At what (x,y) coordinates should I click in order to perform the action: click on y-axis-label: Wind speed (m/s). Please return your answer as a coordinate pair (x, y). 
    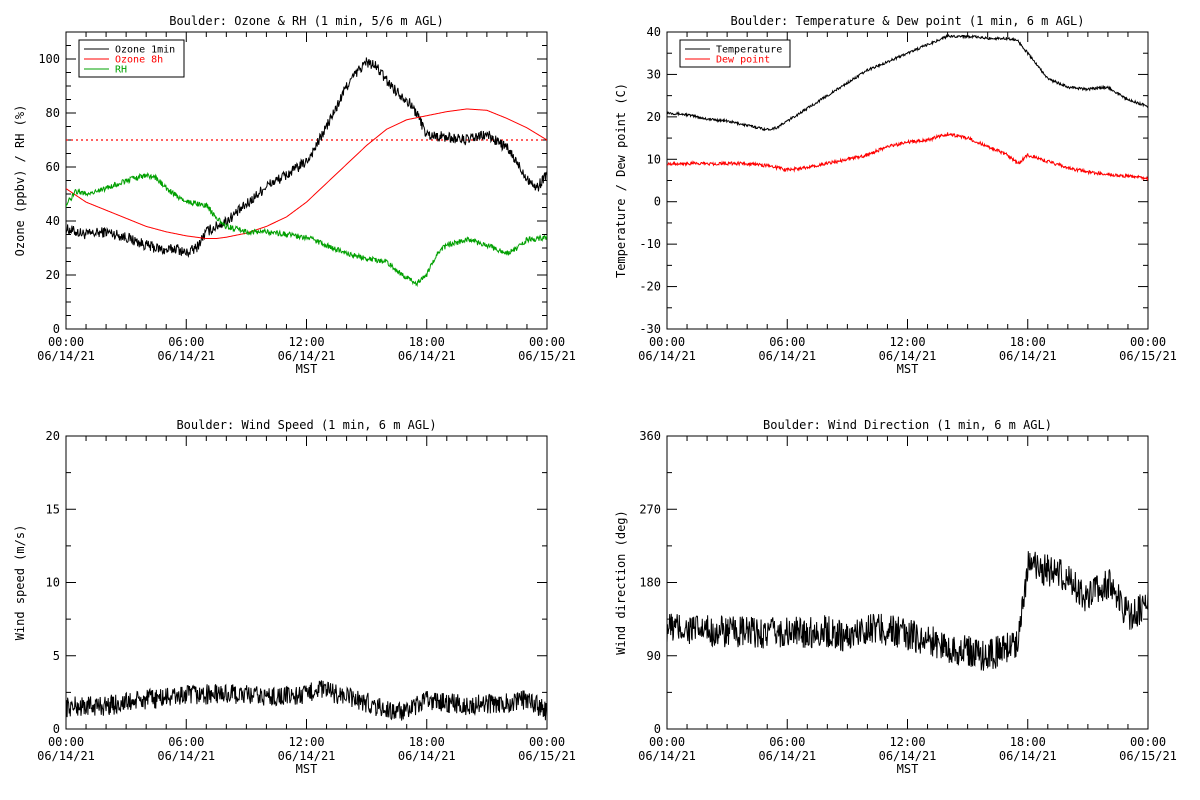
    Looking at the image, I should click on (20, 583).